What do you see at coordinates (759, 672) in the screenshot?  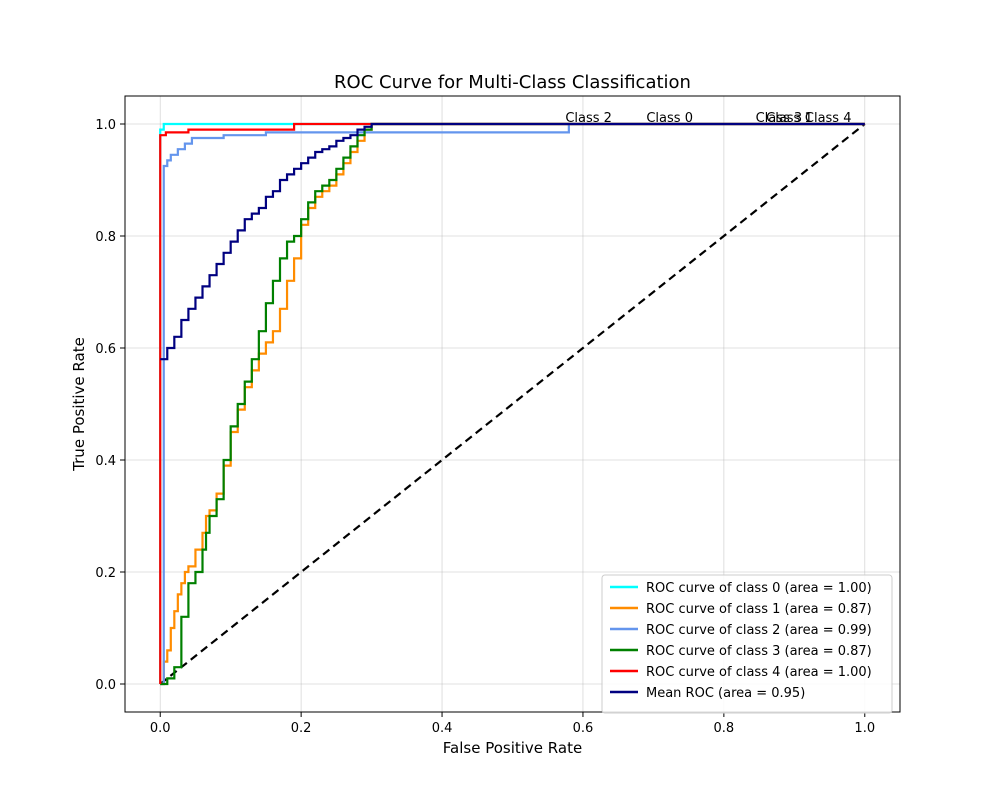 I see `legend-entry: ROC curve of class 4 (area = 1.00)` at bounding box center [759, 672].